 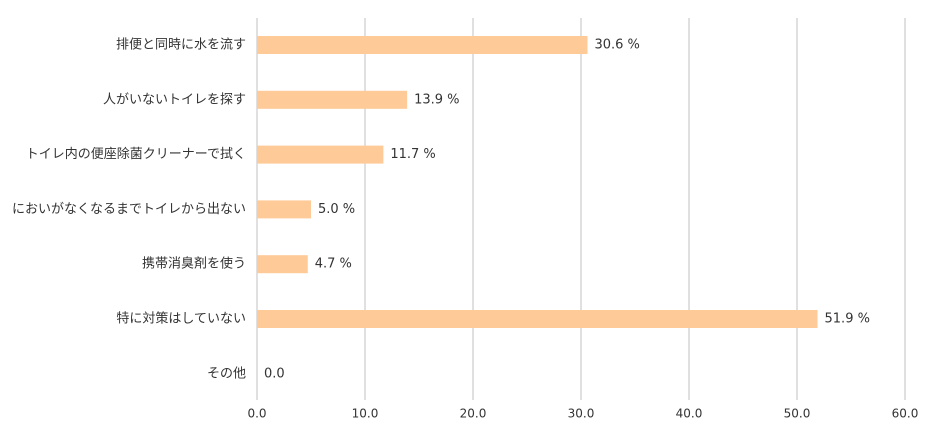 What do you see at coordinates (847, 319) in the screenshot?
I see `value-label: 51.9 %` at bounding box center [847, 319].